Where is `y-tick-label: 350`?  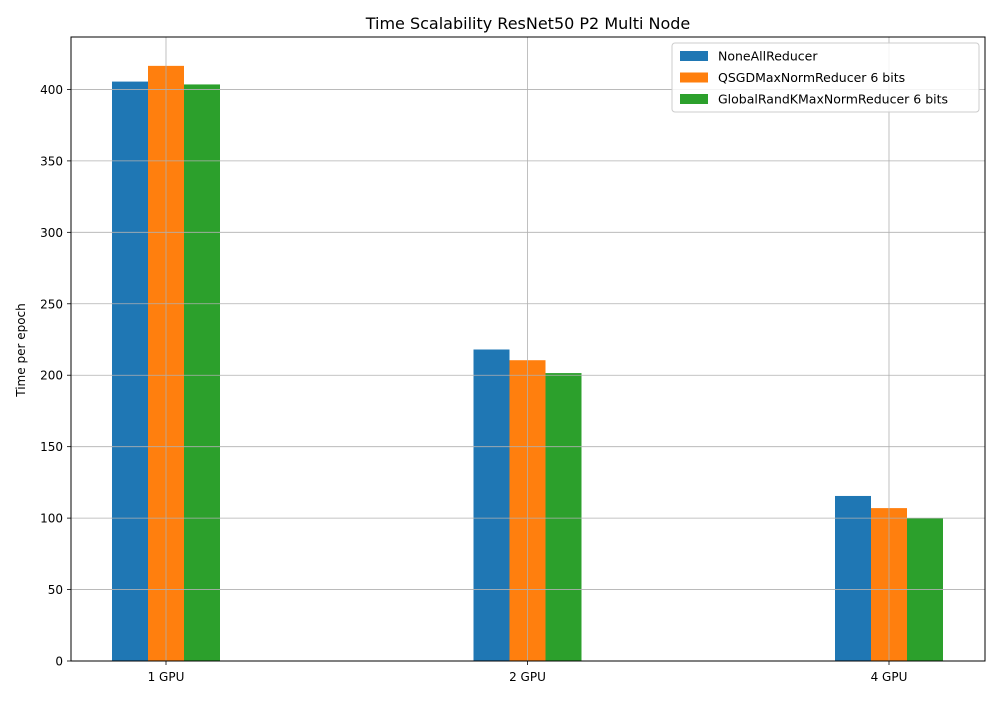
y-tick-label: 350 is located at coordinates (51, 161).